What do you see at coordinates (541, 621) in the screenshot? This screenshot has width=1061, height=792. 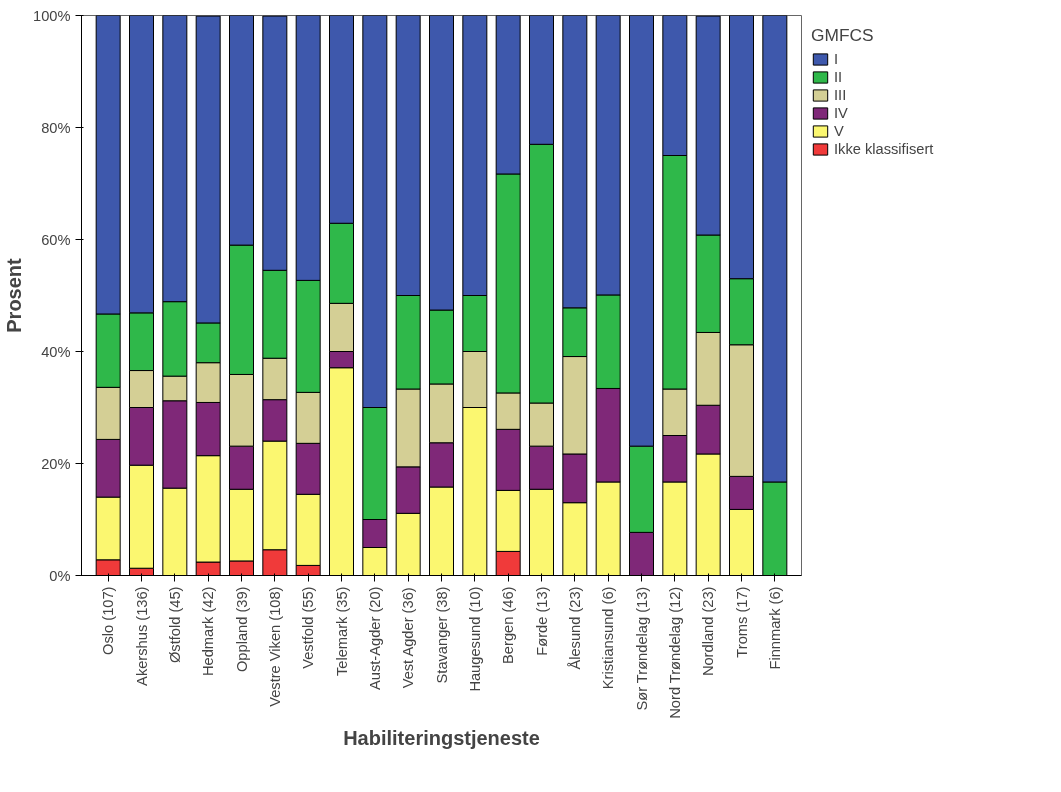 I see `x-tick-label: Førde (13)` at bounding box center [541, 621].